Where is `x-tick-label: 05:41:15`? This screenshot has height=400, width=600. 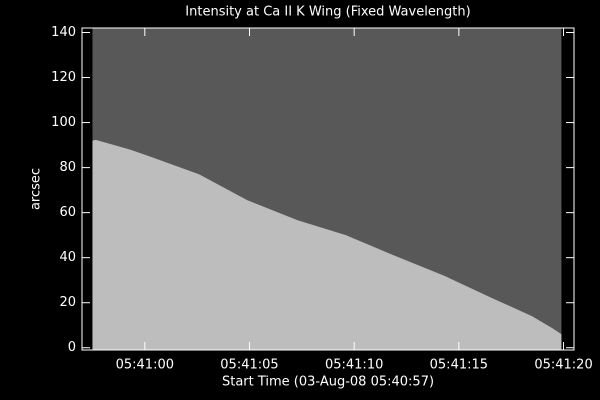
x-tick-label: 05:41:15 is located at coordinates (459, 365).